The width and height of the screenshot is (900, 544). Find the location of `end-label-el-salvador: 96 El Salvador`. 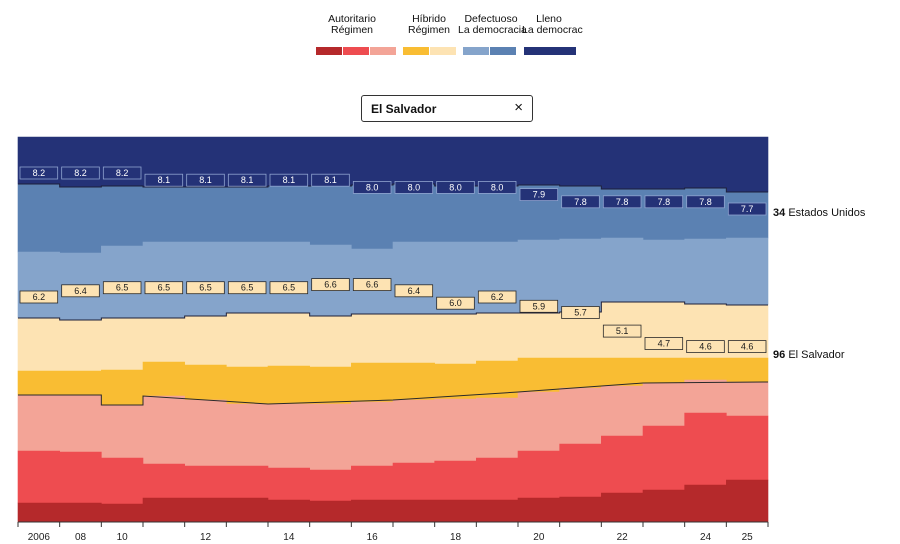

end-label-el-salvador: 96 El Salvador is located at coordinates (809, 355).